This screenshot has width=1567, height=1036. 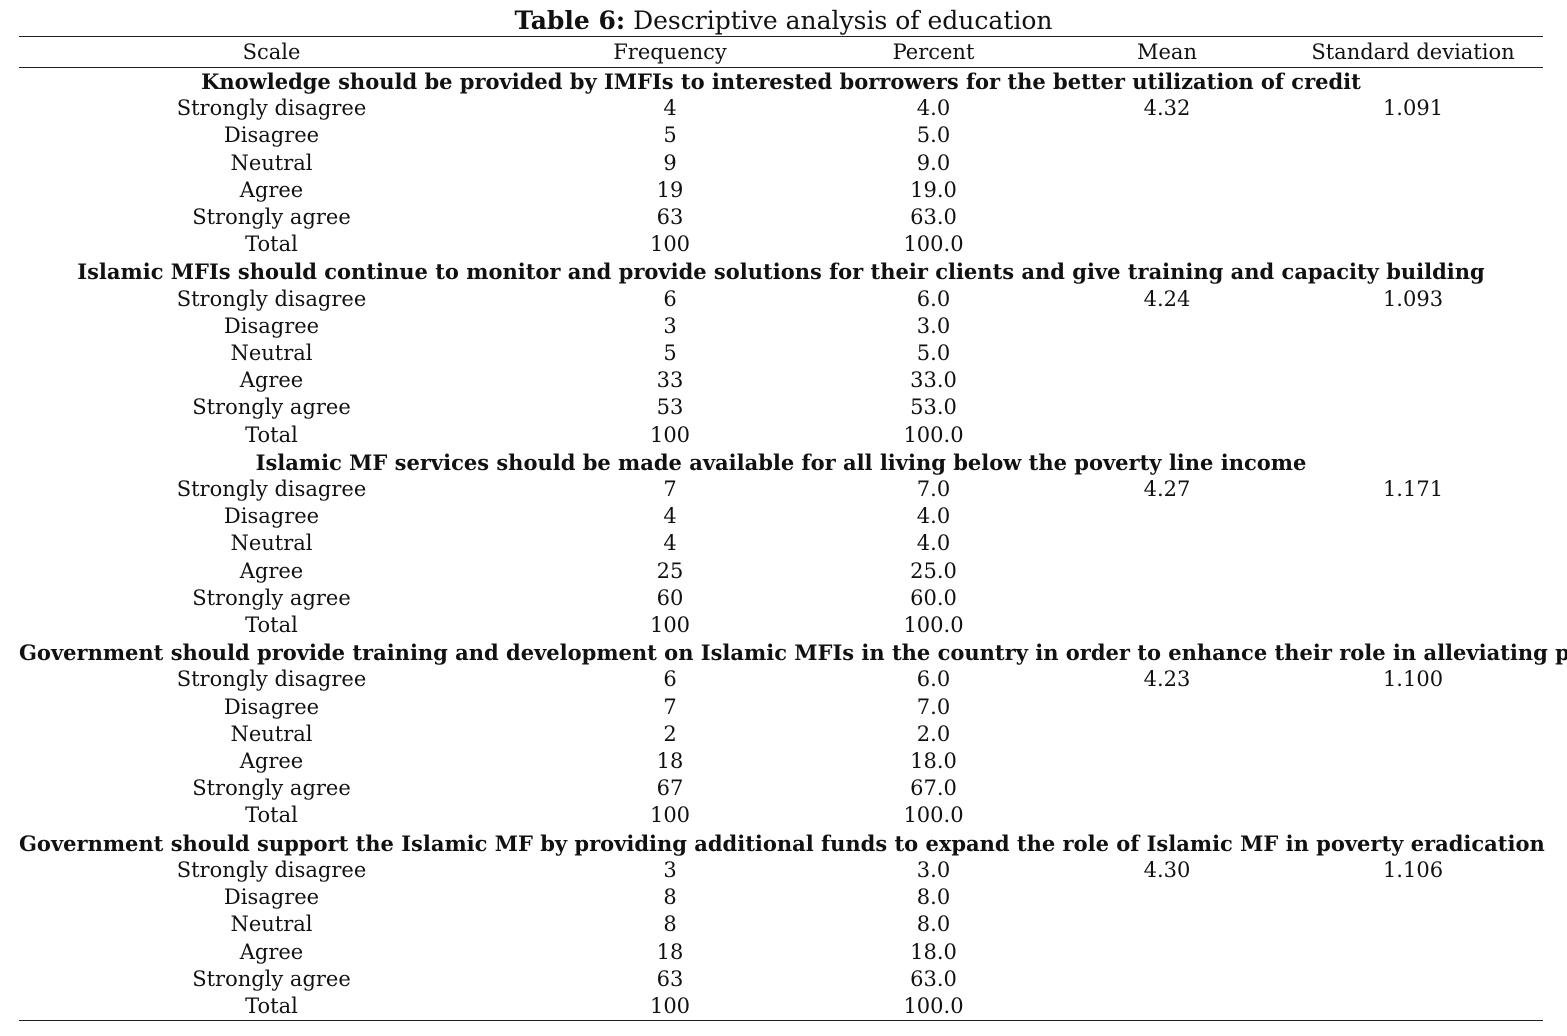 What do you see at coordinates (1167, 489) in the screenshot?
I see `mean-cell: 4.27` at bounding box center [1167, 489].